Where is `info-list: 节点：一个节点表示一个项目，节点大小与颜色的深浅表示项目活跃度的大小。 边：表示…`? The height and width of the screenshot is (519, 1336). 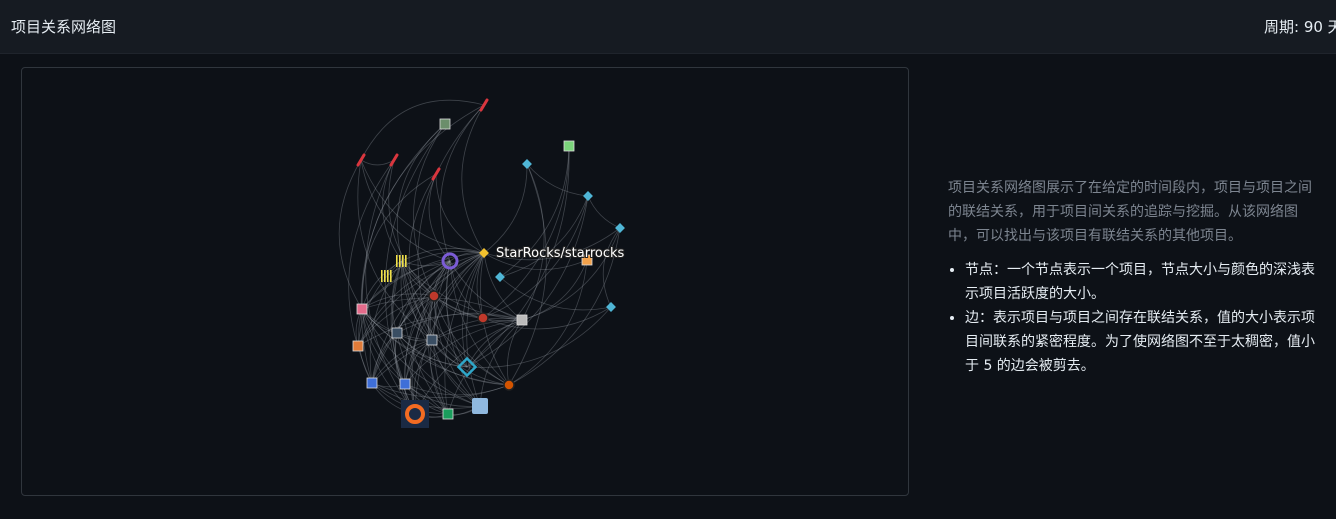 info-list: 节点：一个节点表示一个项目，节点大小与颜色的深浅表示项目活跃度的大小。 边：表示… is located at coordinates (1133, 318).